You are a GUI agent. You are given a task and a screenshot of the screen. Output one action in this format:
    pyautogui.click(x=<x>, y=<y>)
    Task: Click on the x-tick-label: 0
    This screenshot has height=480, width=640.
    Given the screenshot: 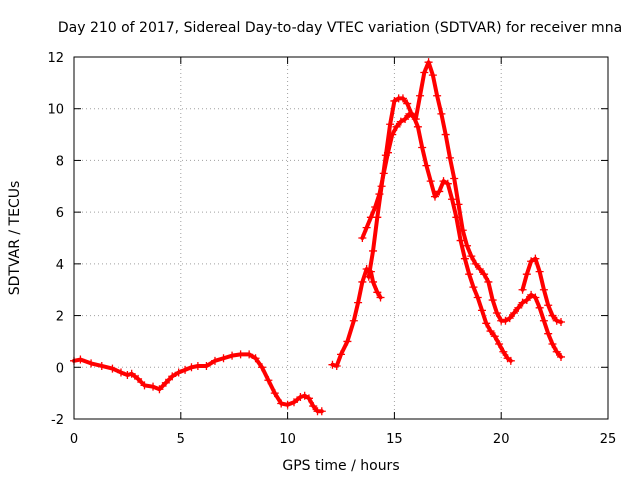 What is the action you would take?
    pyautogui.click(x=74, y=439)
    